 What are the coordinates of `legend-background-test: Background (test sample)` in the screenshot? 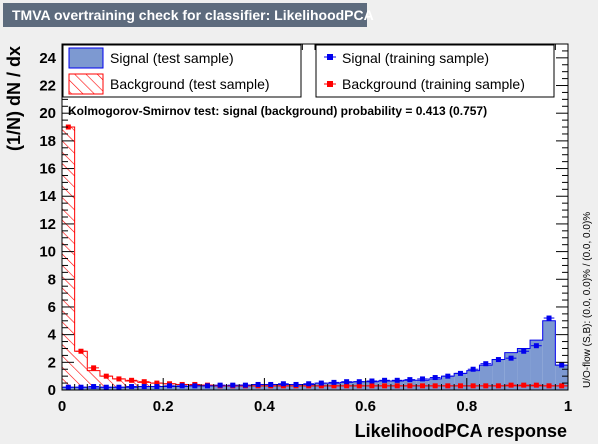 It's located at (190, 84).